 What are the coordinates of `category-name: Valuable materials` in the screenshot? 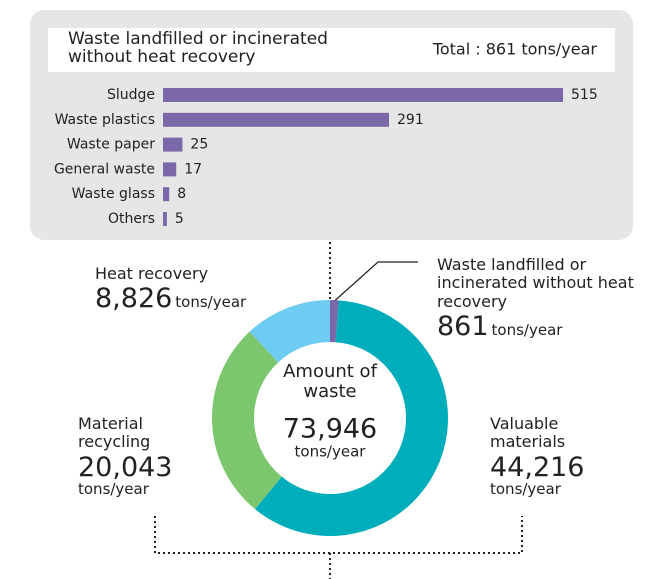 It's located at (528, 433).